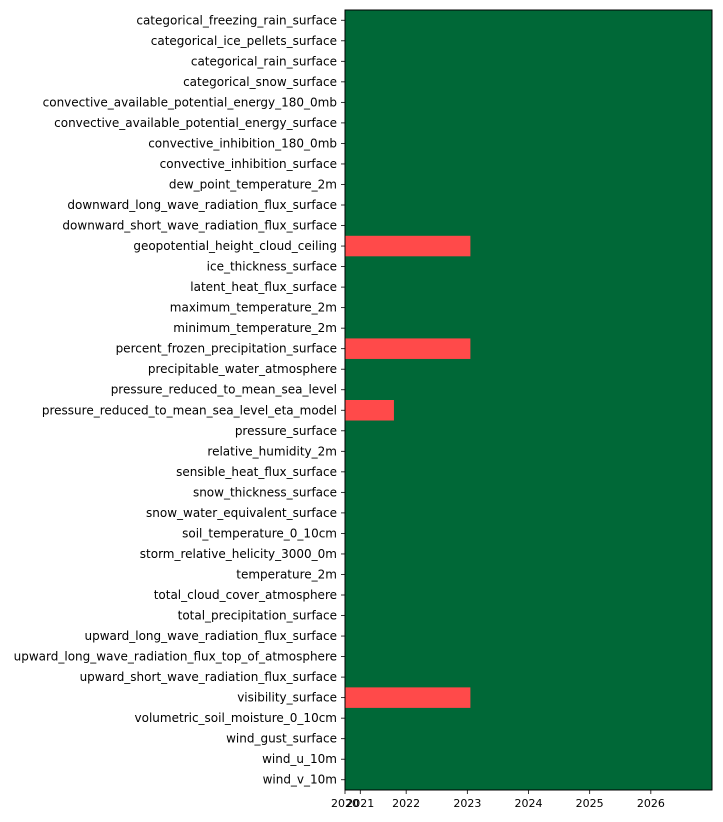 The image size is (723, 822). I want to click on y-tick-label: dew_point_temperature_2m, so click(253, 184).